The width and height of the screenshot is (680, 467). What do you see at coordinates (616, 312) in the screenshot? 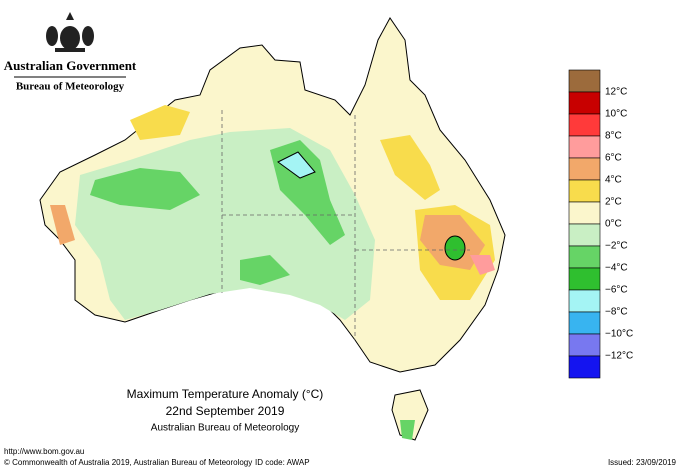
I see `legend-label: −8°C` at bounding box center [616, 312].